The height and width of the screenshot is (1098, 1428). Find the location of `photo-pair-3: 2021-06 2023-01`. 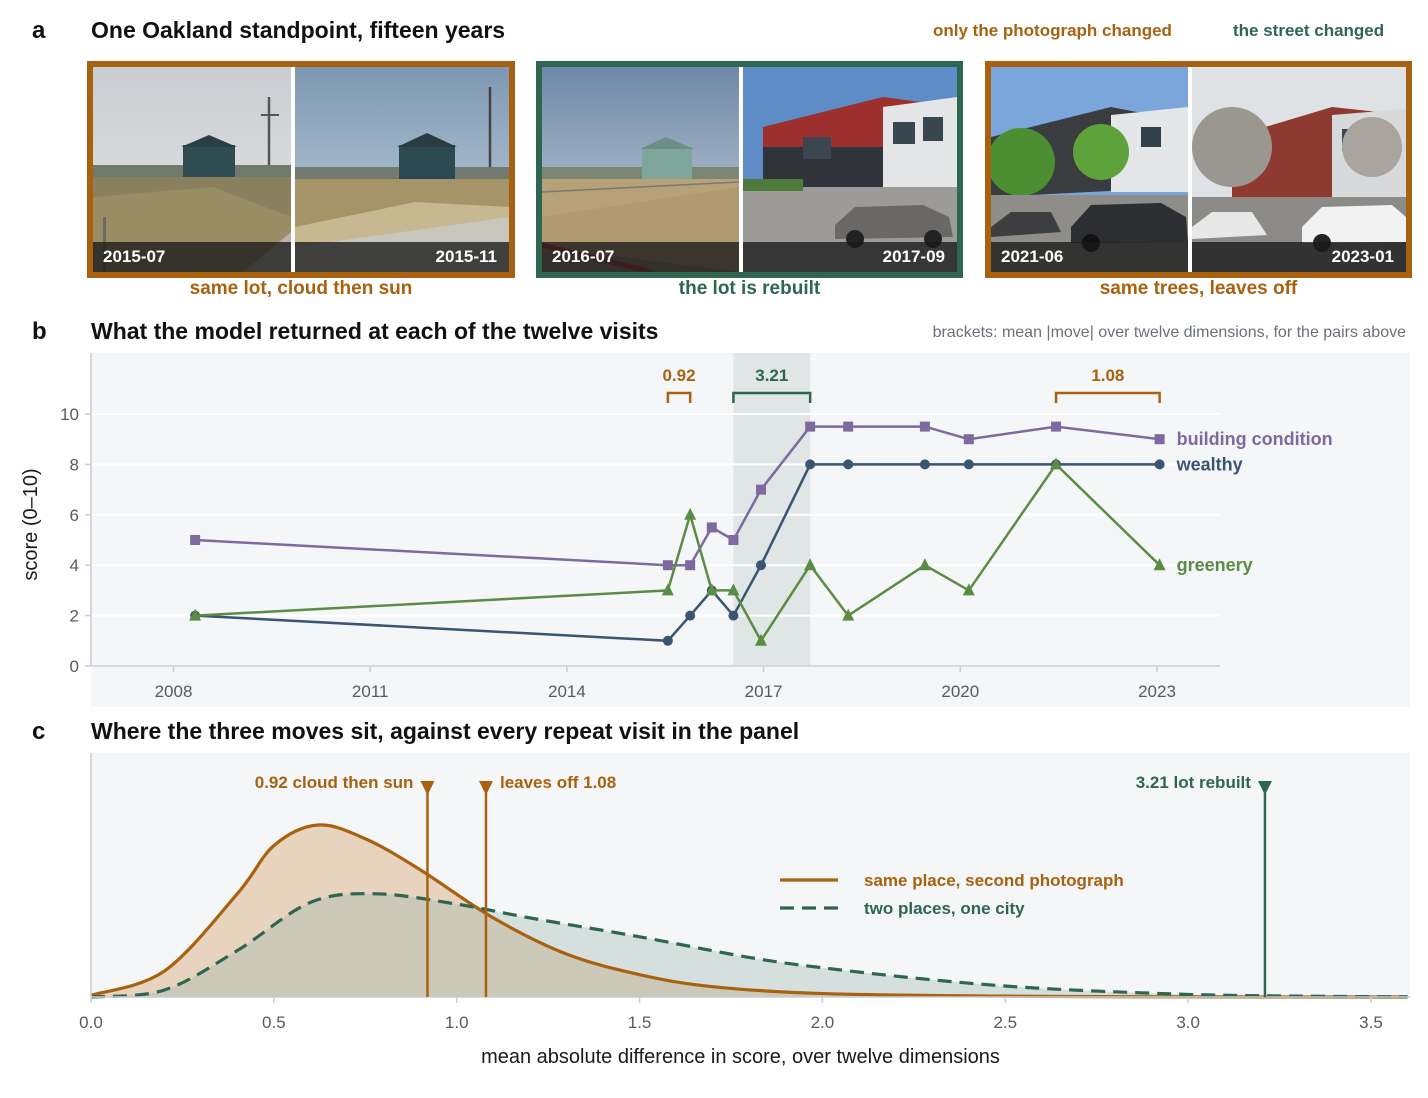

photo-pair-3: 2021-06 2023-01 is located at coordinates (1198, 169).